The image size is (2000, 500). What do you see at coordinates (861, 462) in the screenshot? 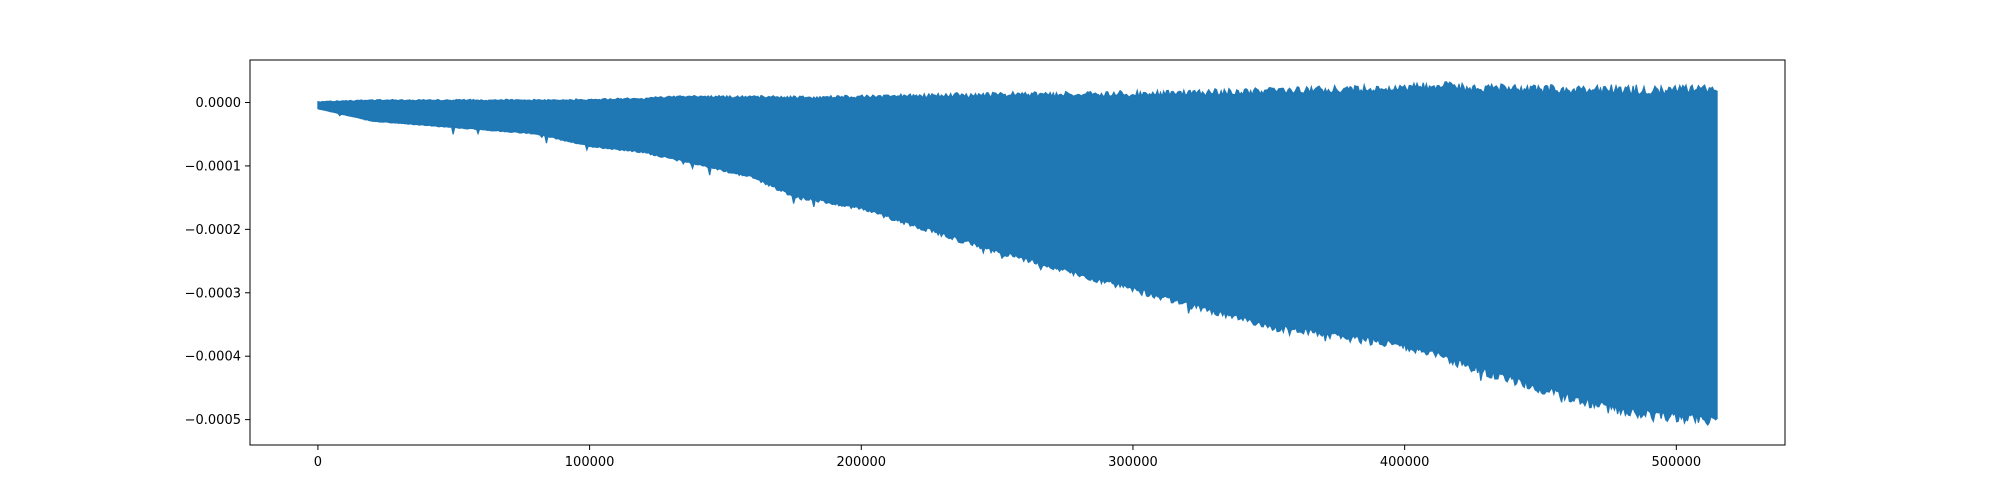
I see `x-tick-label: 200000` at bounding box center [861, 462].